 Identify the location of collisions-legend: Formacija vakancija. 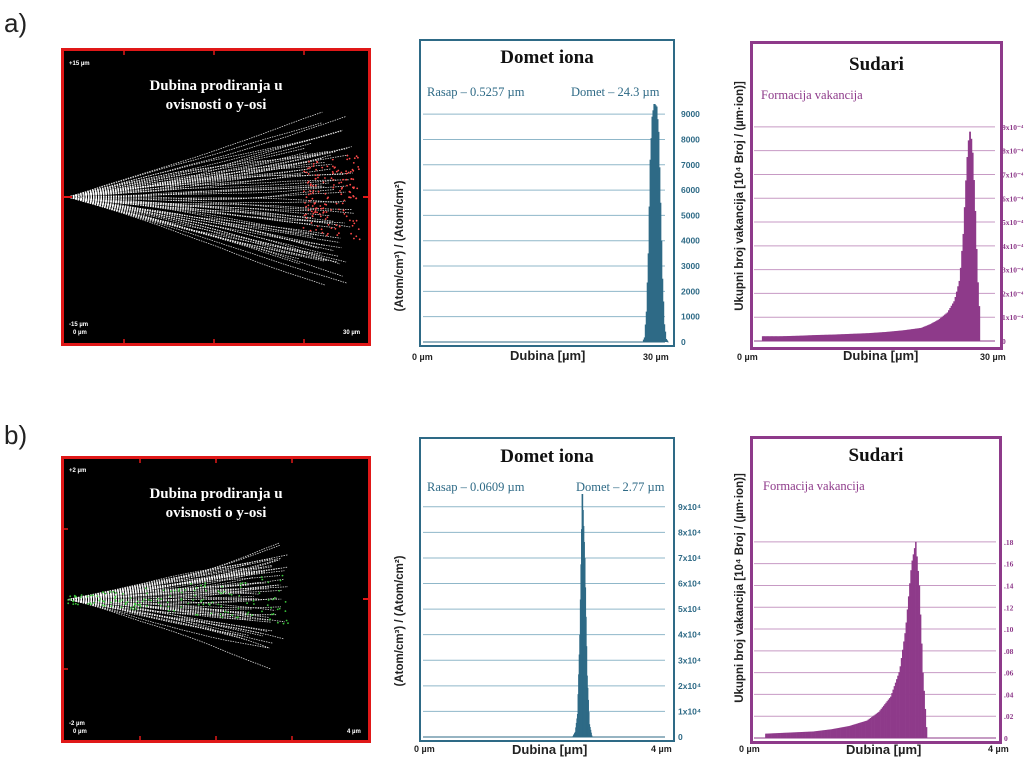
(812, 95).